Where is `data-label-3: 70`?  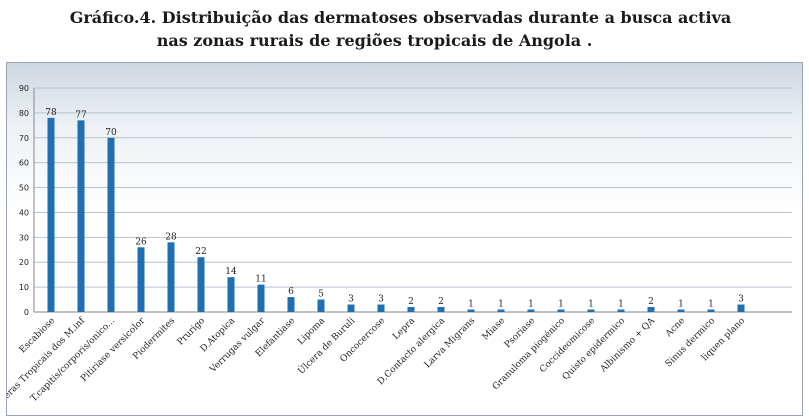 data-label-3: 70 is located at coordinates (111, 133).